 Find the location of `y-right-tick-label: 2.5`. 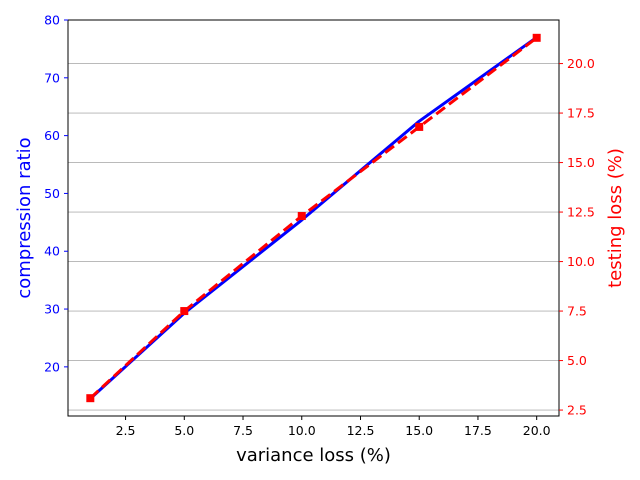

y-right-tick-label: 2.5 is located at coordinates (577, 410).